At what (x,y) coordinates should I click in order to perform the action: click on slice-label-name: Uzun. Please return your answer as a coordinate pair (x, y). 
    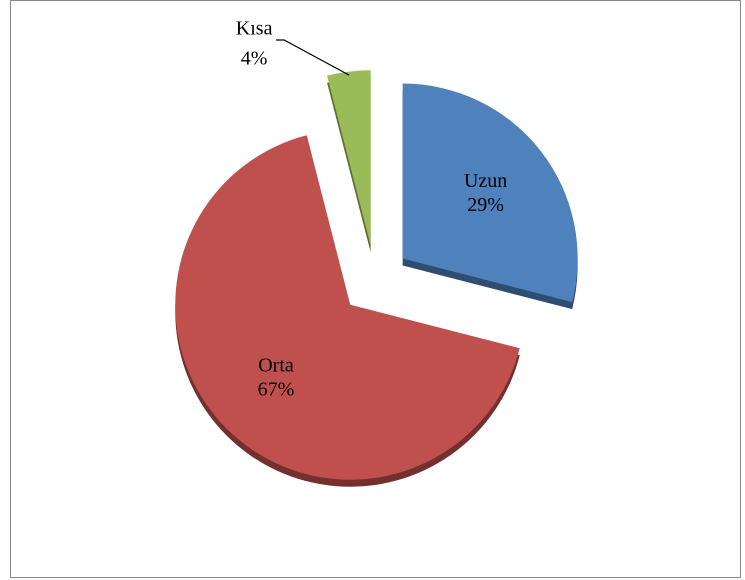
    Looking at the image, I should click on (485, 181).